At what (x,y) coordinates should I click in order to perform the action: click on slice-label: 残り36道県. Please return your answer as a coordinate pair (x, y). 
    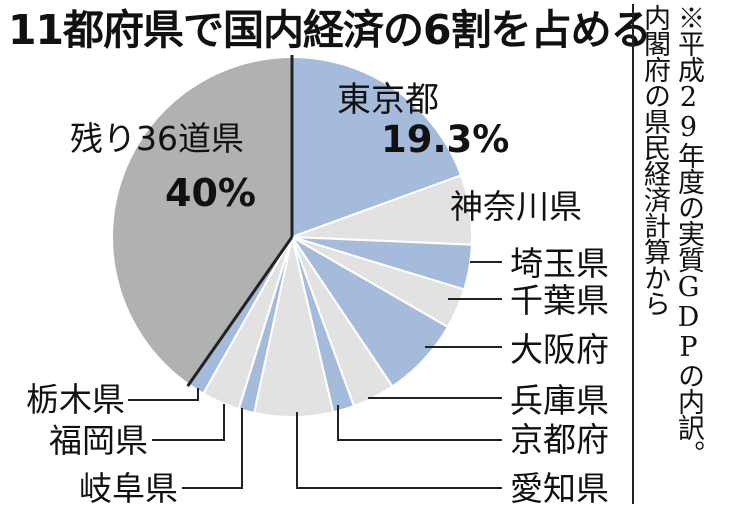
    Looking at the image, I should click on (157, 138).